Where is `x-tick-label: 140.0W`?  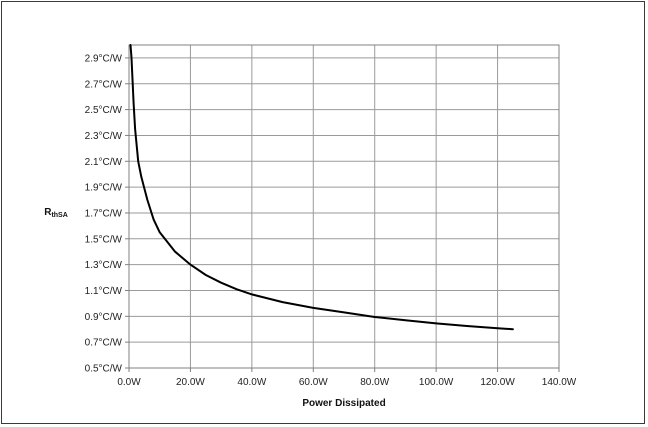 x-tick-label: 140.0W is located at coordinates (559, 382).